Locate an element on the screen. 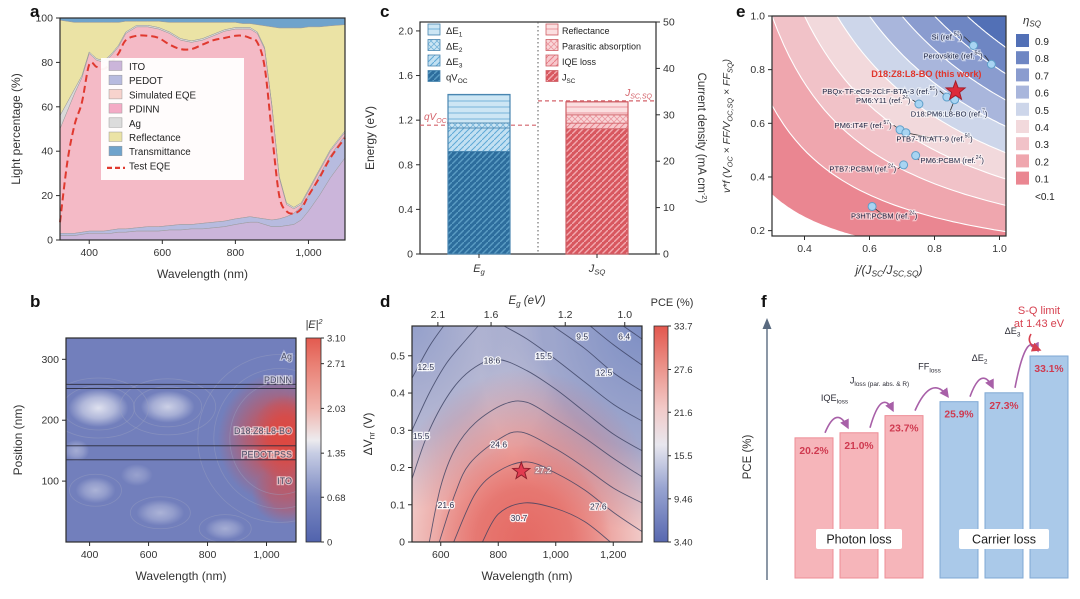 The image size is (1080, 599). contour-label: 9.5 is located at coordinates (582, 336).